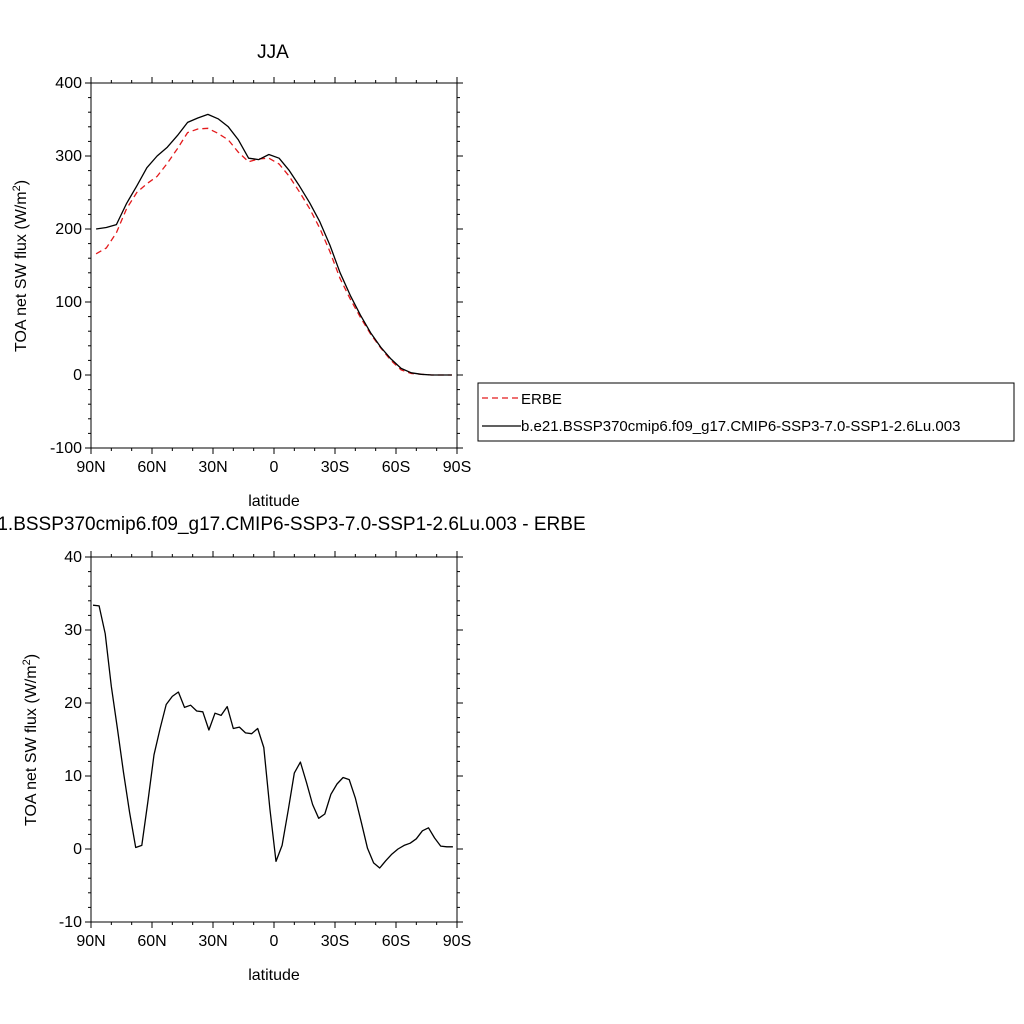 The width and height of the screenshot is (1024, 1024). What do you see at coordinates (274, 941) in the screenshot?
I see `bottom-x-tick-label: 0` at bounding box center [274, 941].